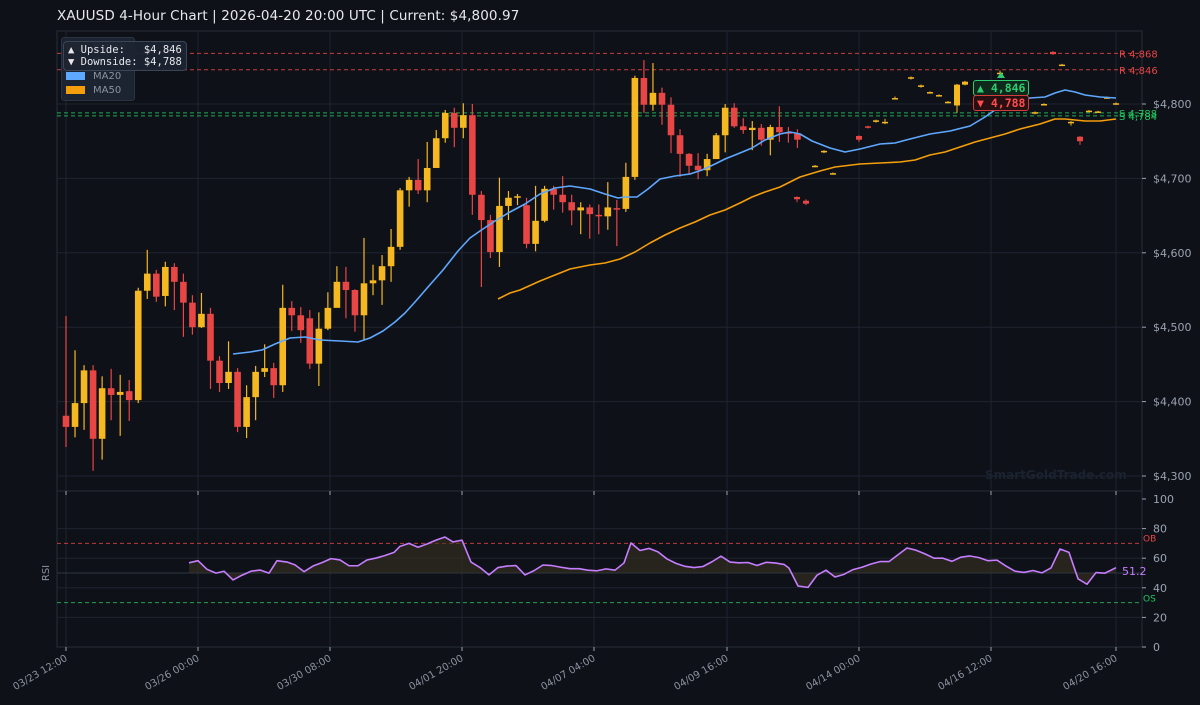 Image resolution: width=1200 pixels, height=705 pixels. I want to click on x-axis-label: 03/26 00:00, so click(172, 673).